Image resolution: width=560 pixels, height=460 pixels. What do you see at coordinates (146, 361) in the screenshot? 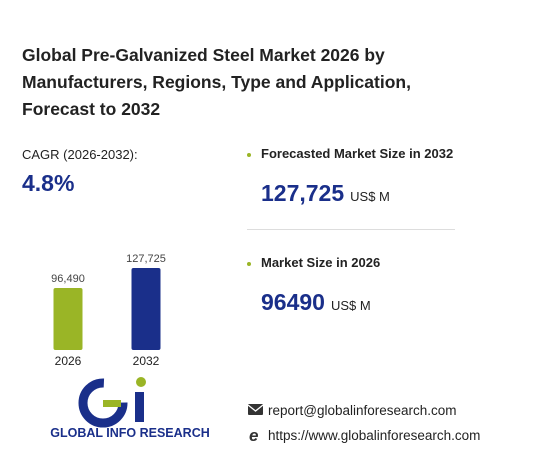
I see `category-label: 2032` at bounding box center [146, 361].